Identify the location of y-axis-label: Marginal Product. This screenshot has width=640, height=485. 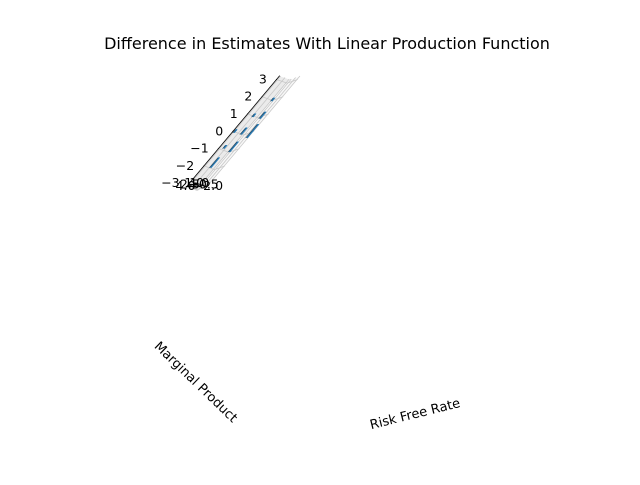
(195, 382).